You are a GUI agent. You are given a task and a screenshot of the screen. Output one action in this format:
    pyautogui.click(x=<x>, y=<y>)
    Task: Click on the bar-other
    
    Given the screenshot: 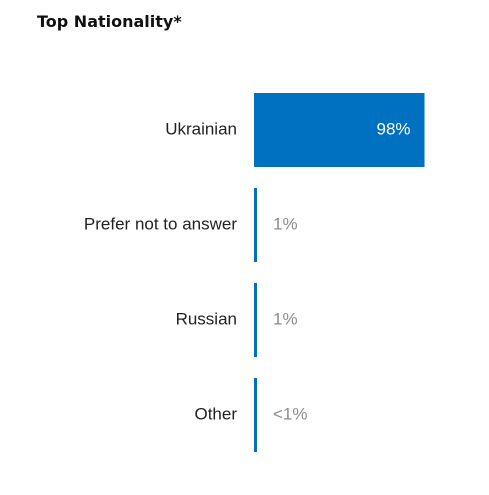 What is the action you would take?
    pyautogui.click(x=255, y=415)
    